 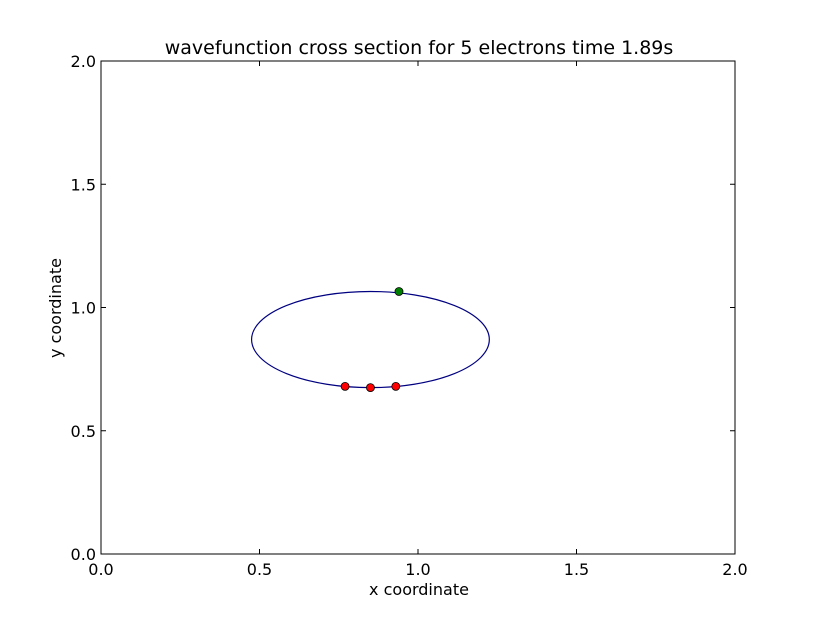 I want to click on y-axis-label: y coordinate, so click(x=55, y=308).